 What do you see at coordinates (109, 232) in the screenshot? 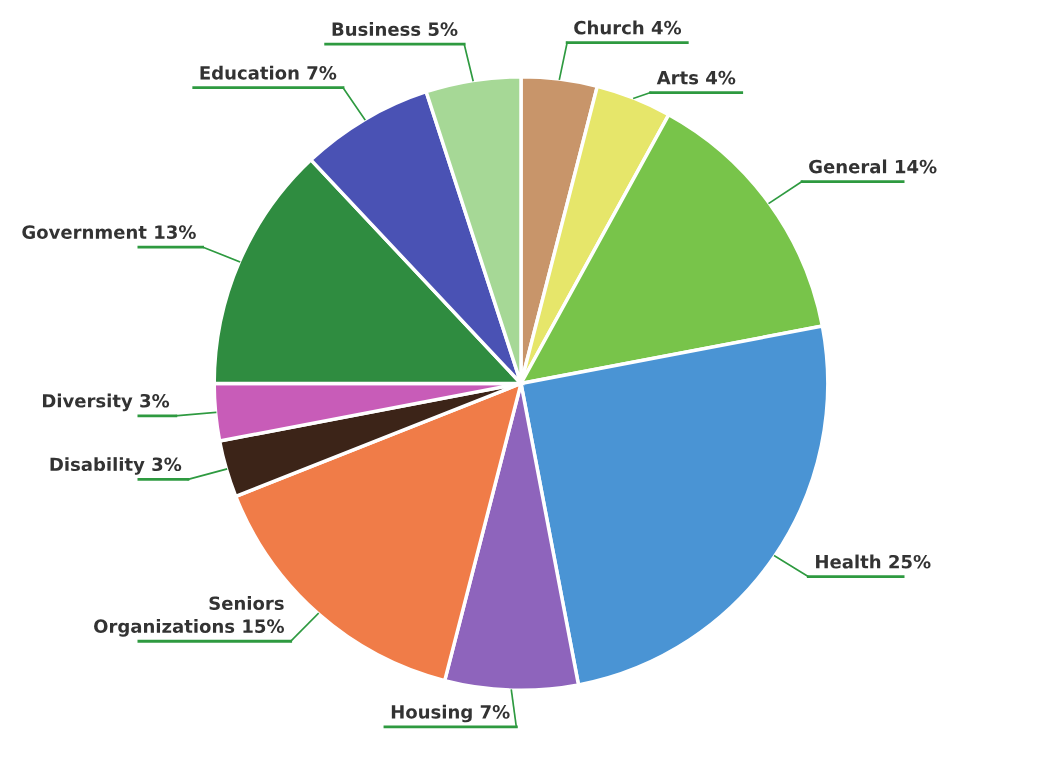
I see `slice-label: Government 13%` at bounding box center [109, 232].